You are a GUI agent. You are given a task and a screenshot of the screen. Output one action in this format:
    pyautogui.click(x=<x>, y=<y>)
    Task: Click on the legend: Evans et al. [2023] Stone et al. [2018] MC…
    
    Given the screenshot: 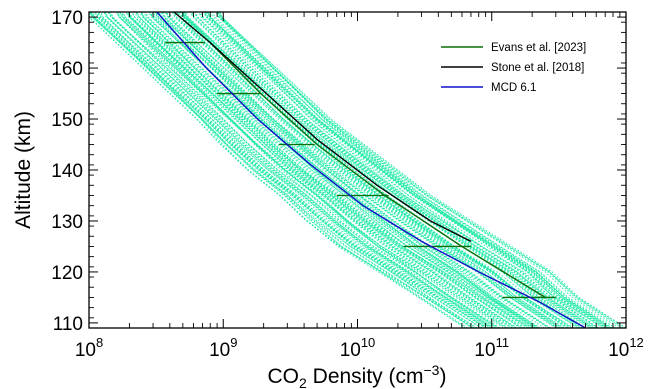 What is the action you would take?
    pyautogui.click(x=513, y=68)
    